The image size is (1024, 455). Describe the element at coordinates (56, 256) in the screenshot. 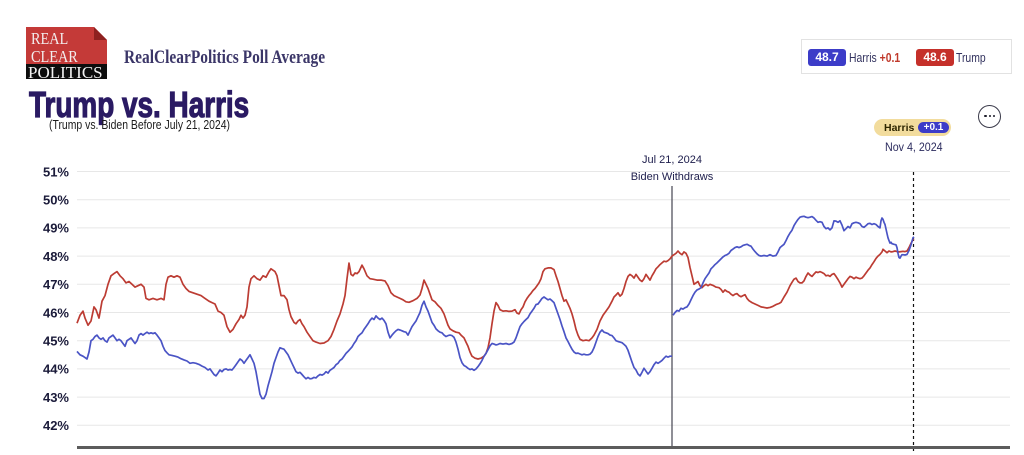

I see `svg-text: 48%` at that location.